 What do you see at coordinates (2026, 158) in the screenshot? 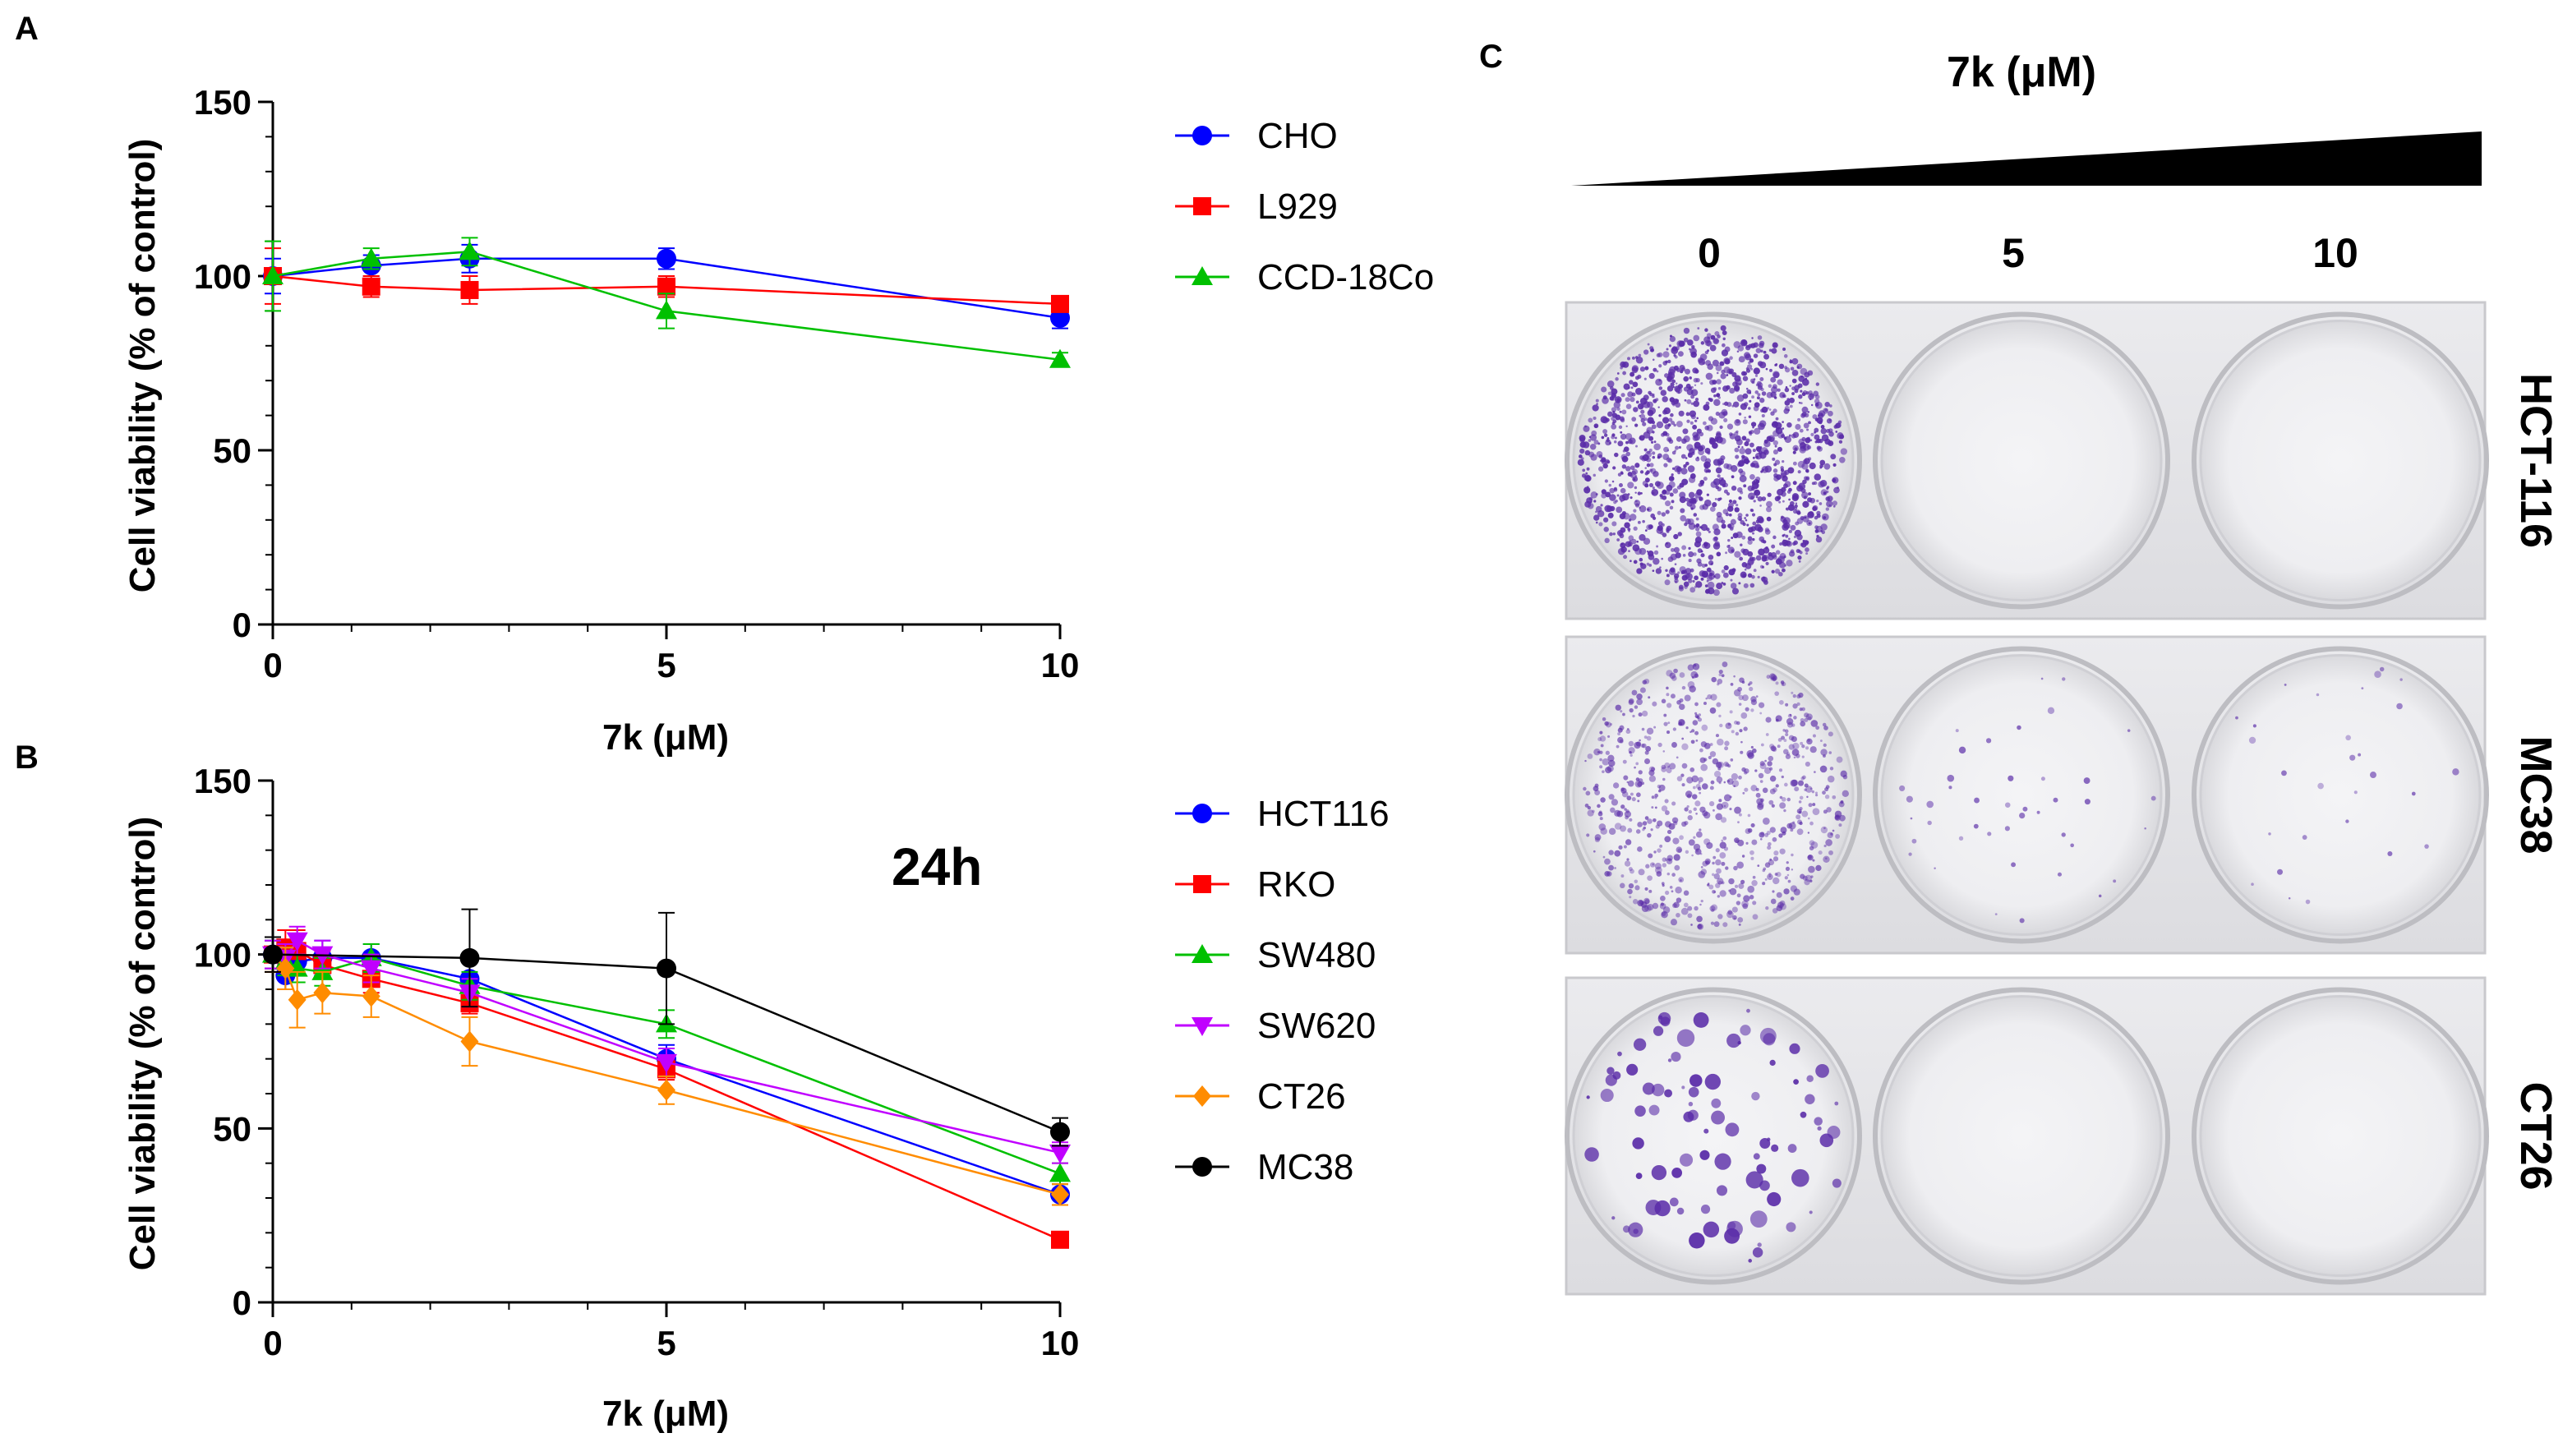
I see `concentration-gradient-wedge` at bounding box center [2026, 158].